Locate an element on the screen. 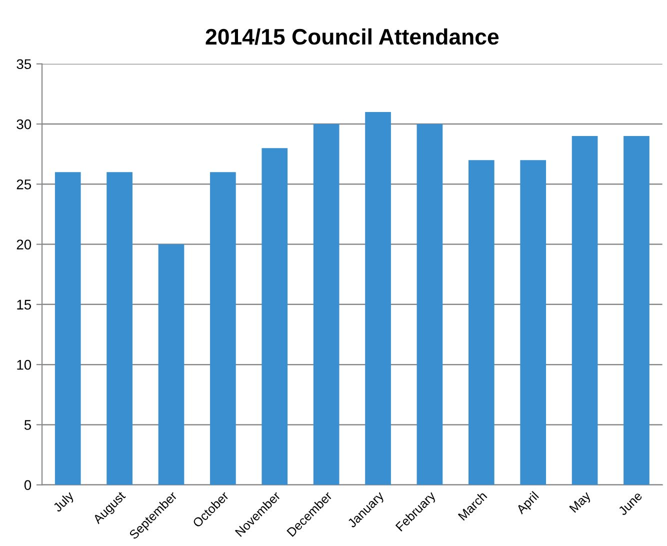 The image size is (667, 546). y-tick-label: 10 is located at coordinates (24, 365).